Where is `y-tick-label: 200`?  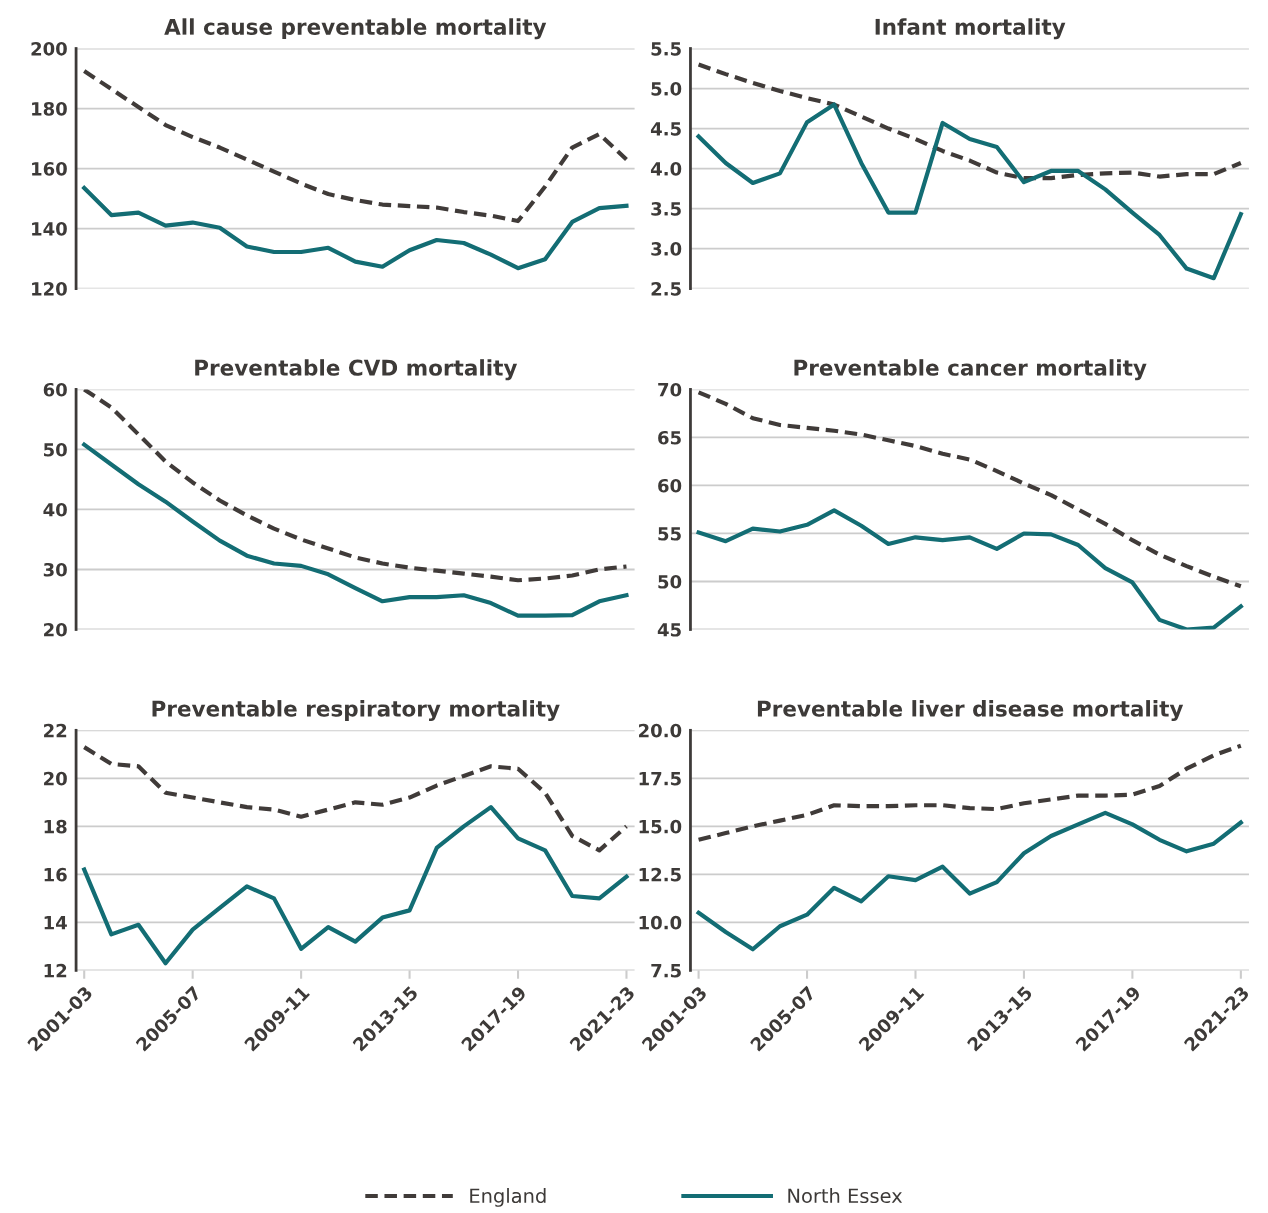 y-tick-label: 200 is located at coordinates (49, 48).